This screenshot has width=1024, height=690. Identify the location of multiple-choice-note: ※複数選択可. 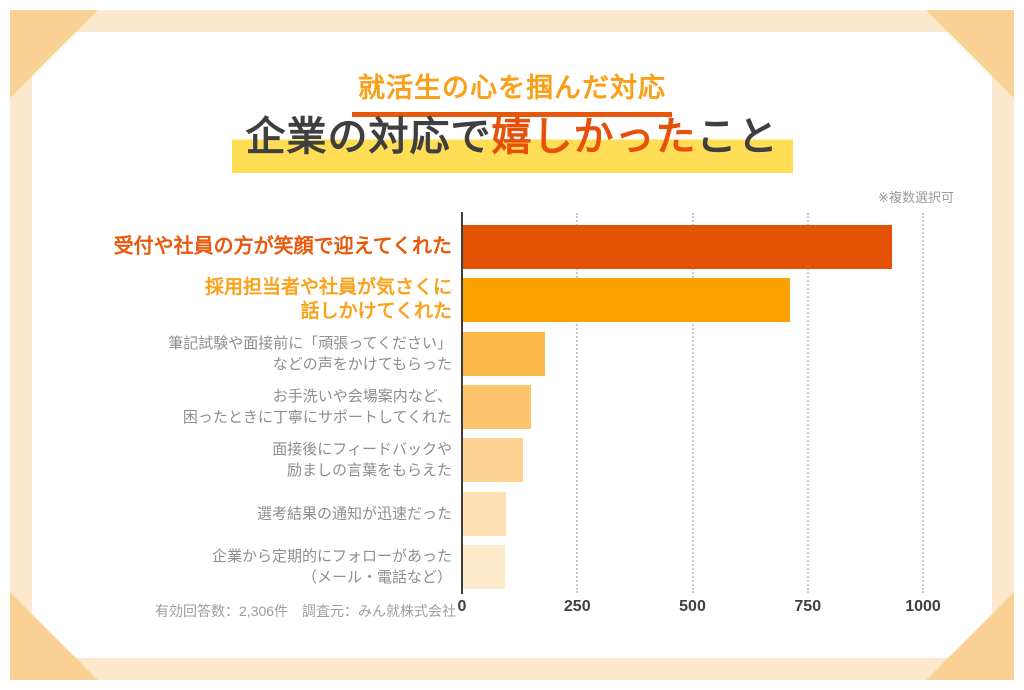
(916, 197).